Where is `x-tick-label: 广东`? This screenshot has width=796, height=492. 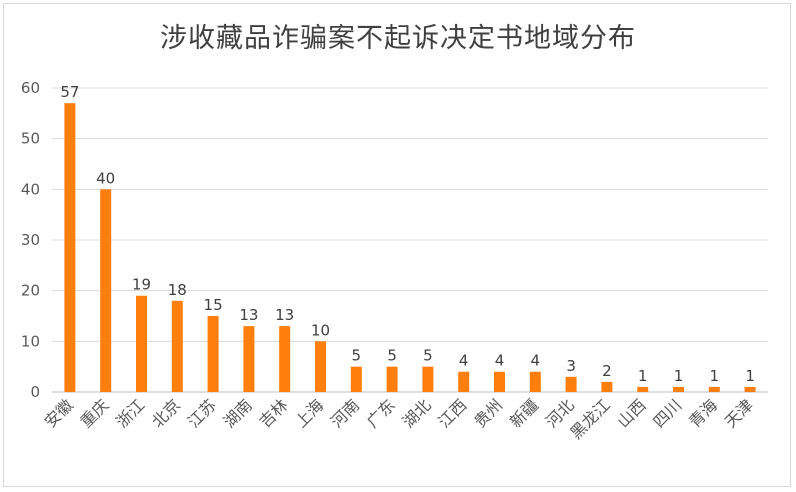 x-tick-label: 广东 is located at coordinates (381, 413).